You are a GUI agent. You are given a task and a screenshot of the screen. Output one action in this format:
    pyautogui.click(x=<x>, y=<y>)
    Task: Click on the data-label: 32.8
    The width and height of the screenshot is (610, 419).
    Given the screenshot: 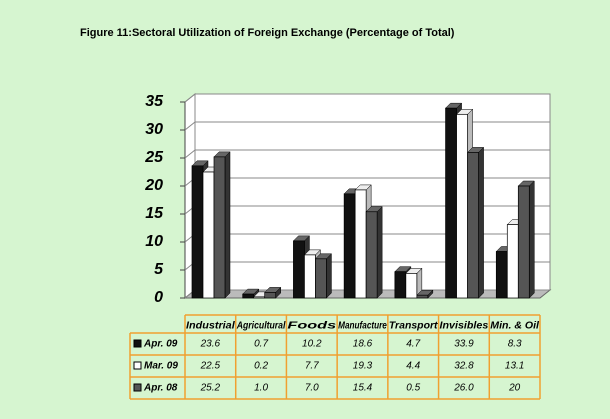 What is the action you would take?
    pyautogui.click(x=464, y=366)
    